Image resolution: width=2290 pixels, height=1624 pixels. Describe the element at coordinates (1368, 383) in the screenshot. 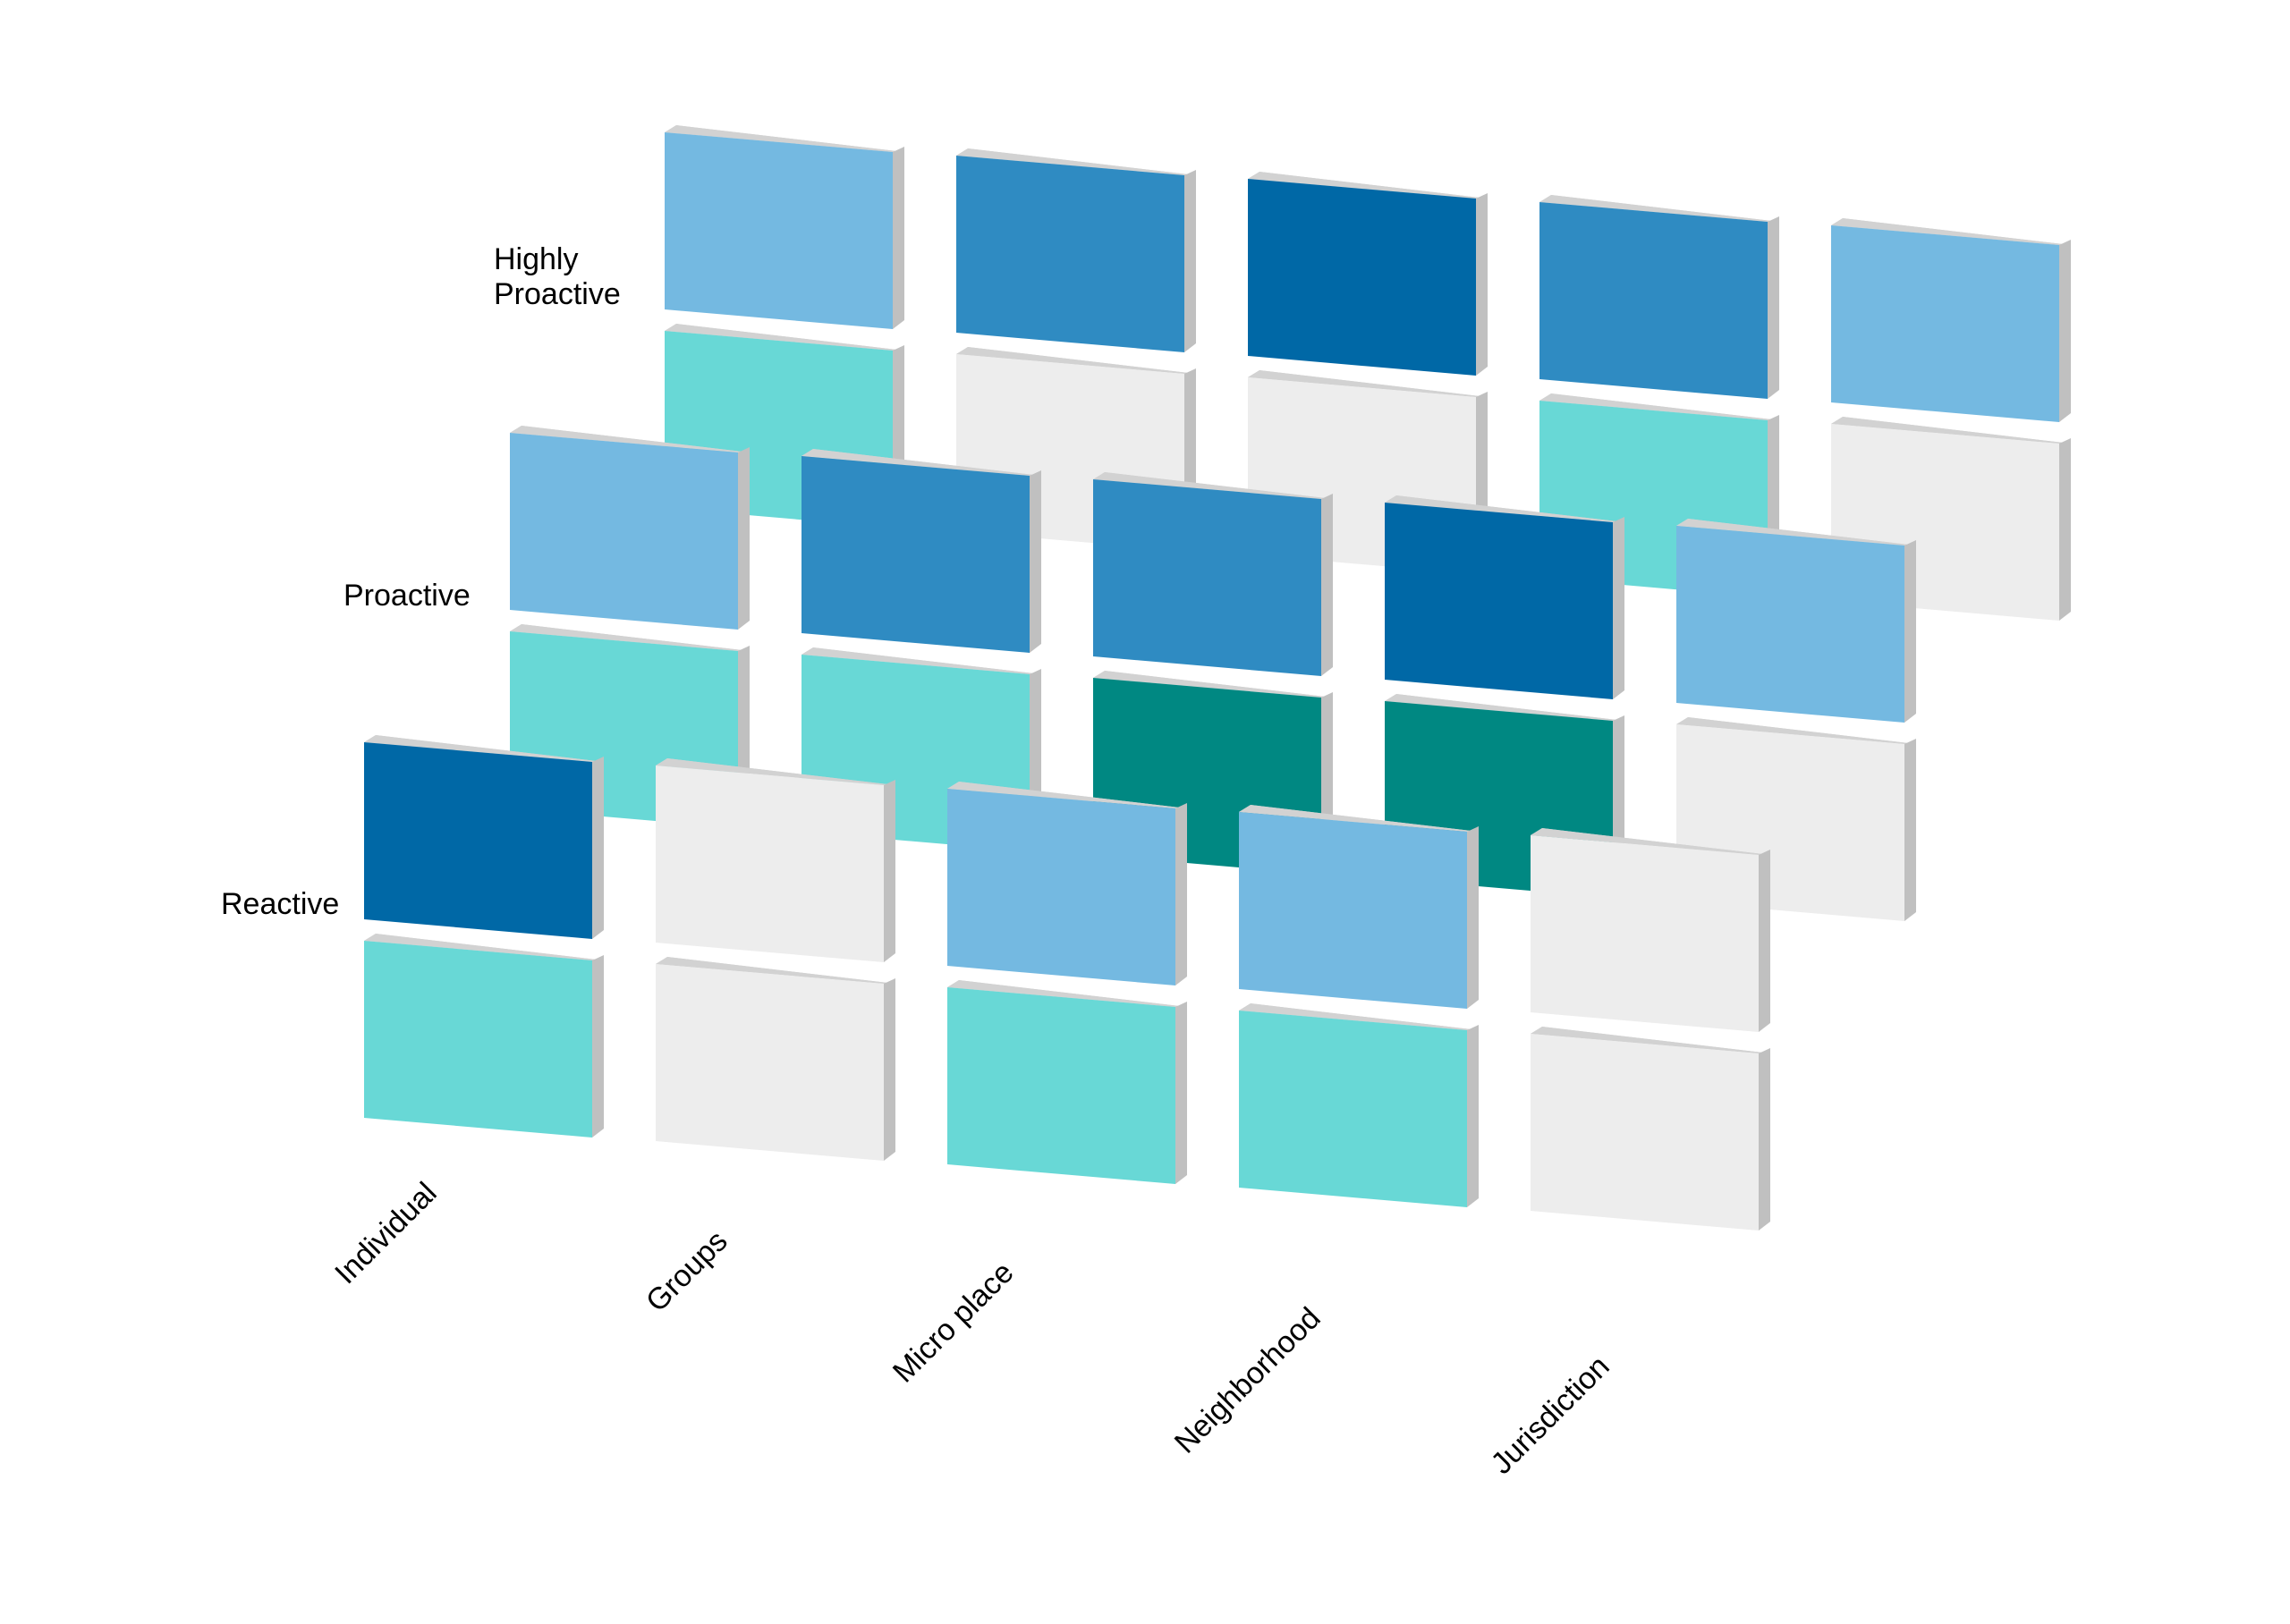

I see `block-highly-proactive-micro-place-lower-top-edge` at that location.